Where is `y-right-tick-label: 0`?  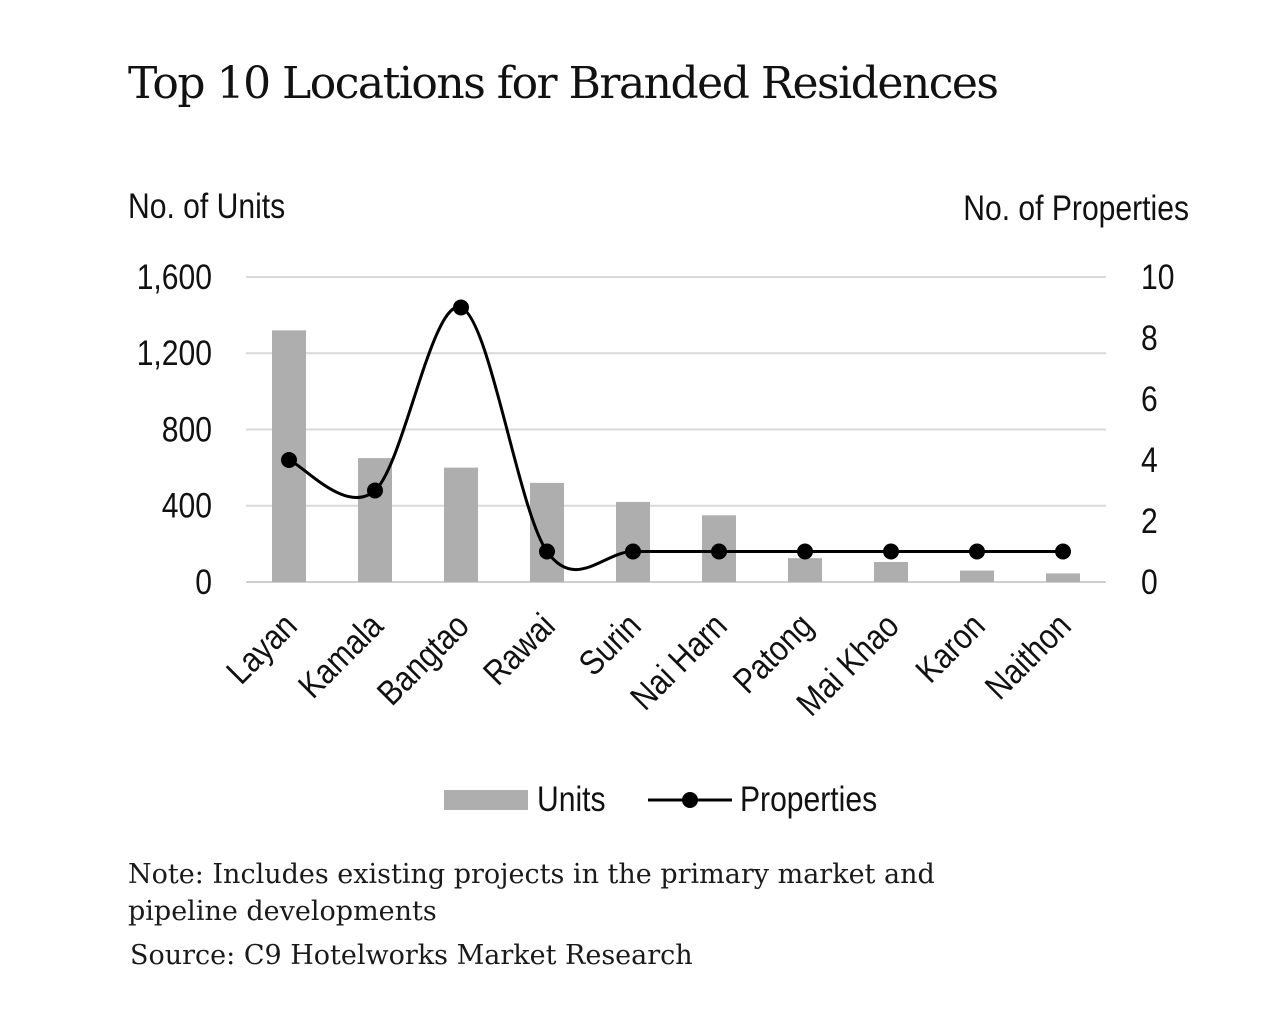 y-right-tick-label: 0 is located at coordinates (1149, 582).